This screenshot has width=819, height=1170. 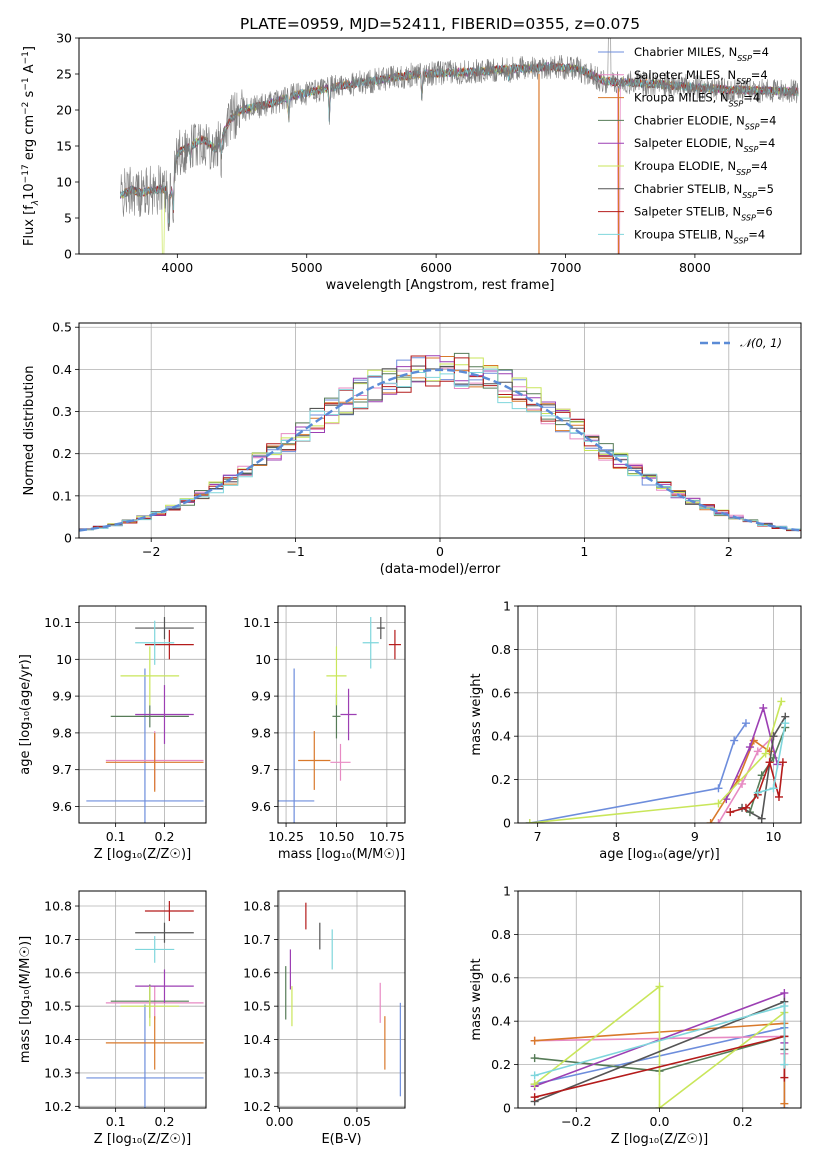 I want to click on mass-vs-Z-xtick-label: 0.2, so click(x=165, y=1121).